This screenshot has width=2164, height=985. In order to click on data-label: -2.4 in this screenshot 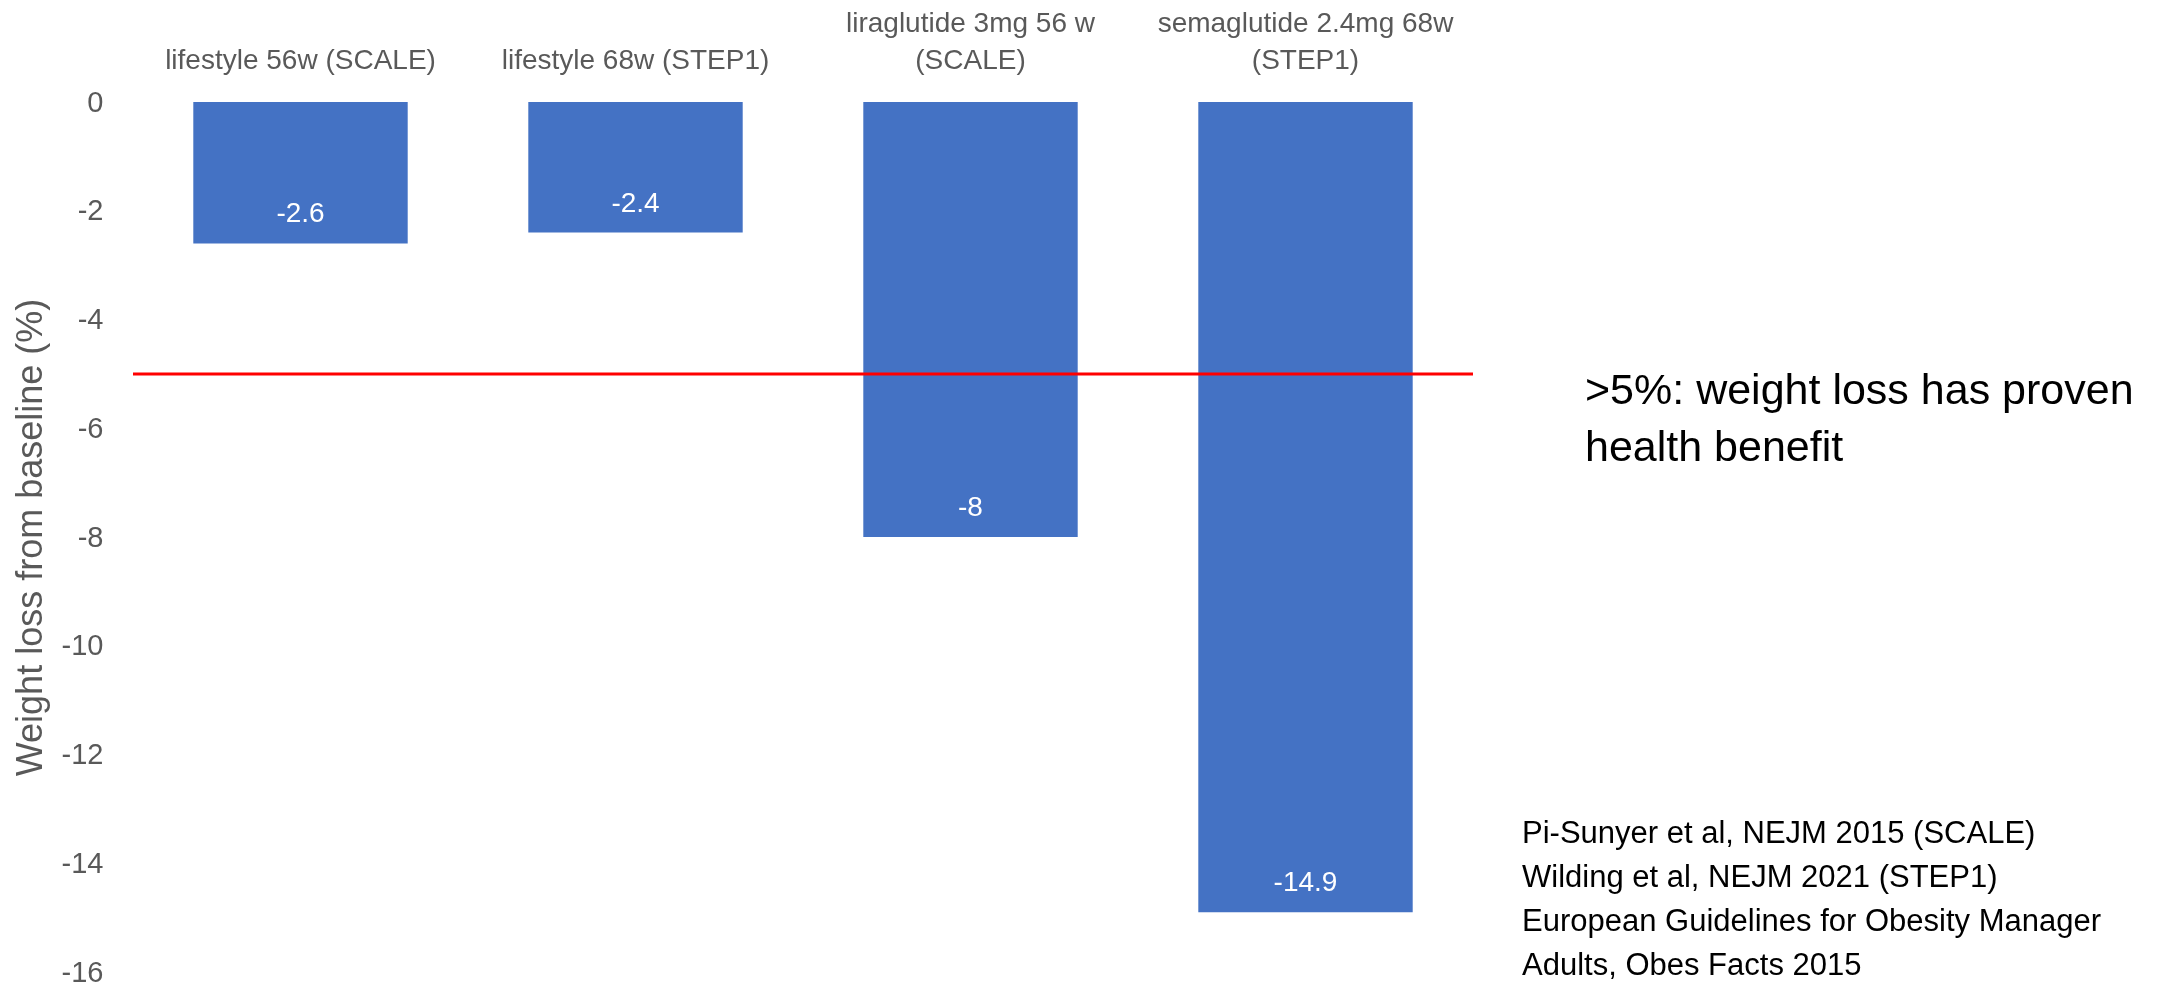, I will do `click(635, 202)`.